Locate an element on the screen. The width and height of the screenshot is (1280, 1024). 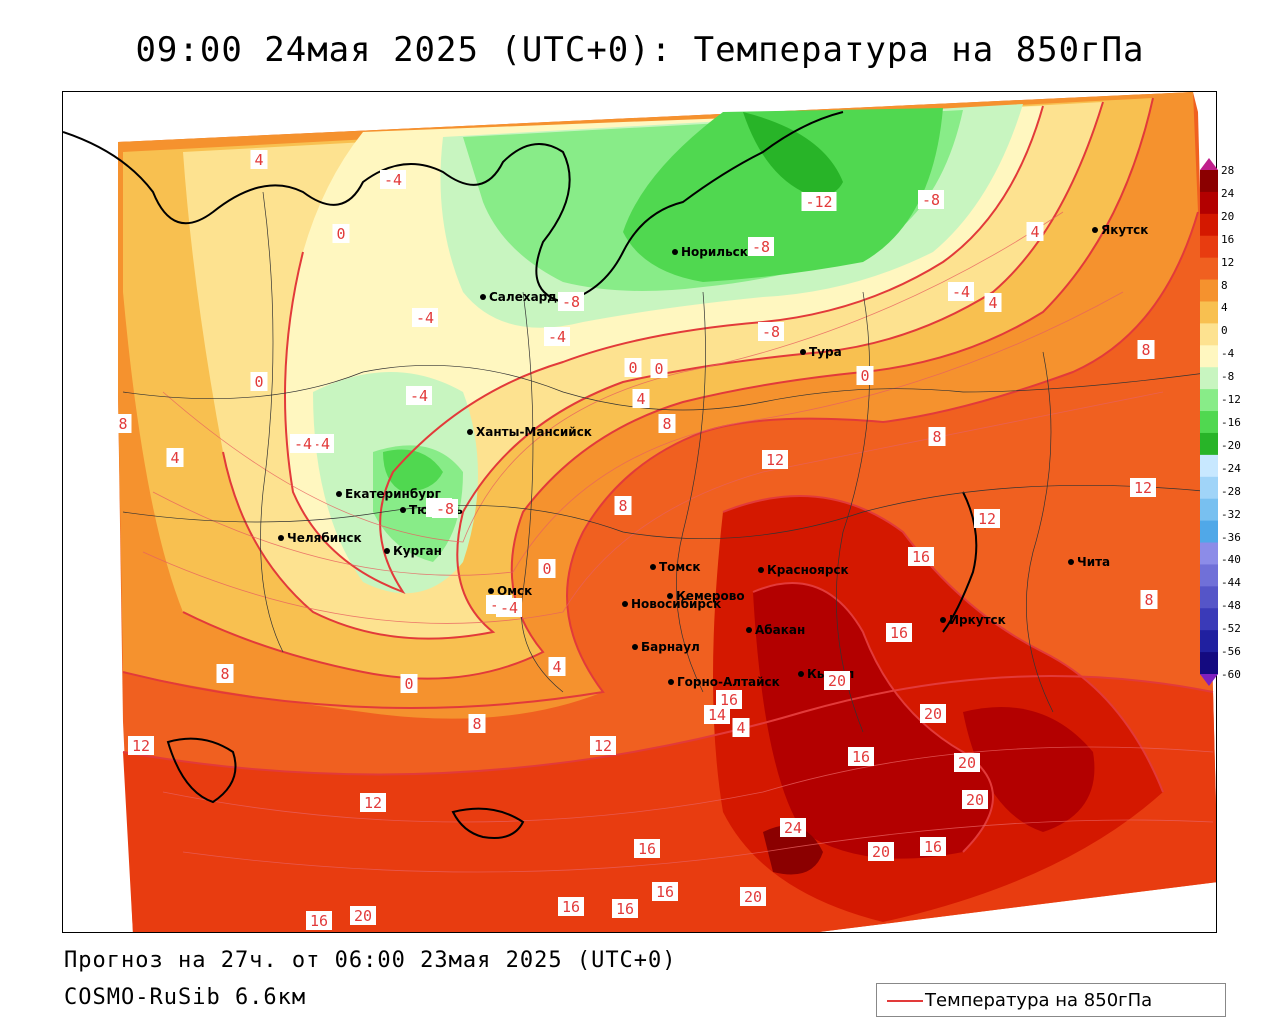
isotherm-label: 20 is located at coordinates (753, 896).